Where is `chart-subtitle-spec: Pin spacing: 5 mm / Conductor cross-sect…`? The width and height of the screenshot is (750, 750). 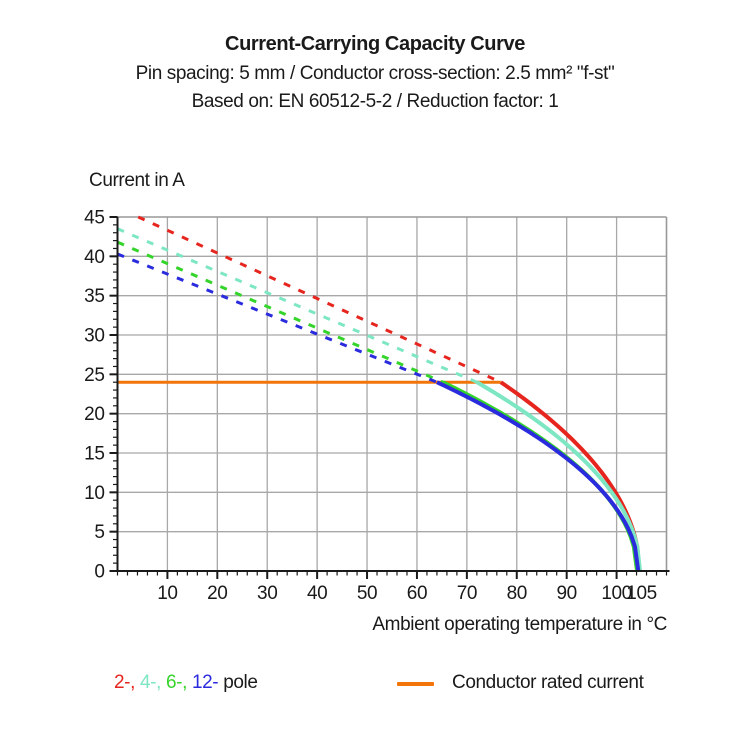
chart-subtitle-spec: Pin spacing: 5 mm / Conductor cross-sect… is located at coordinates (375, 73).